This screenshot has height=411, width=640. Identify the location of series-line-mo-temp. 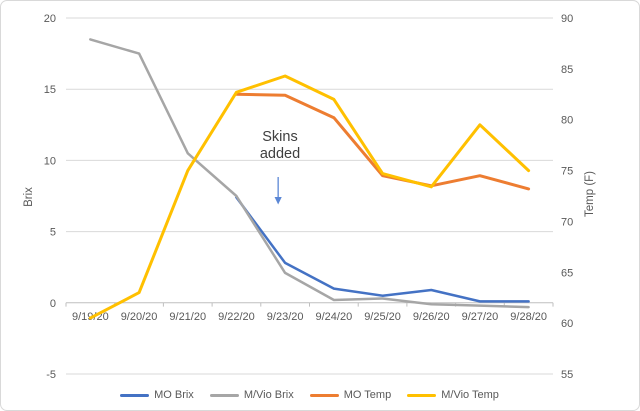
(382, 141).